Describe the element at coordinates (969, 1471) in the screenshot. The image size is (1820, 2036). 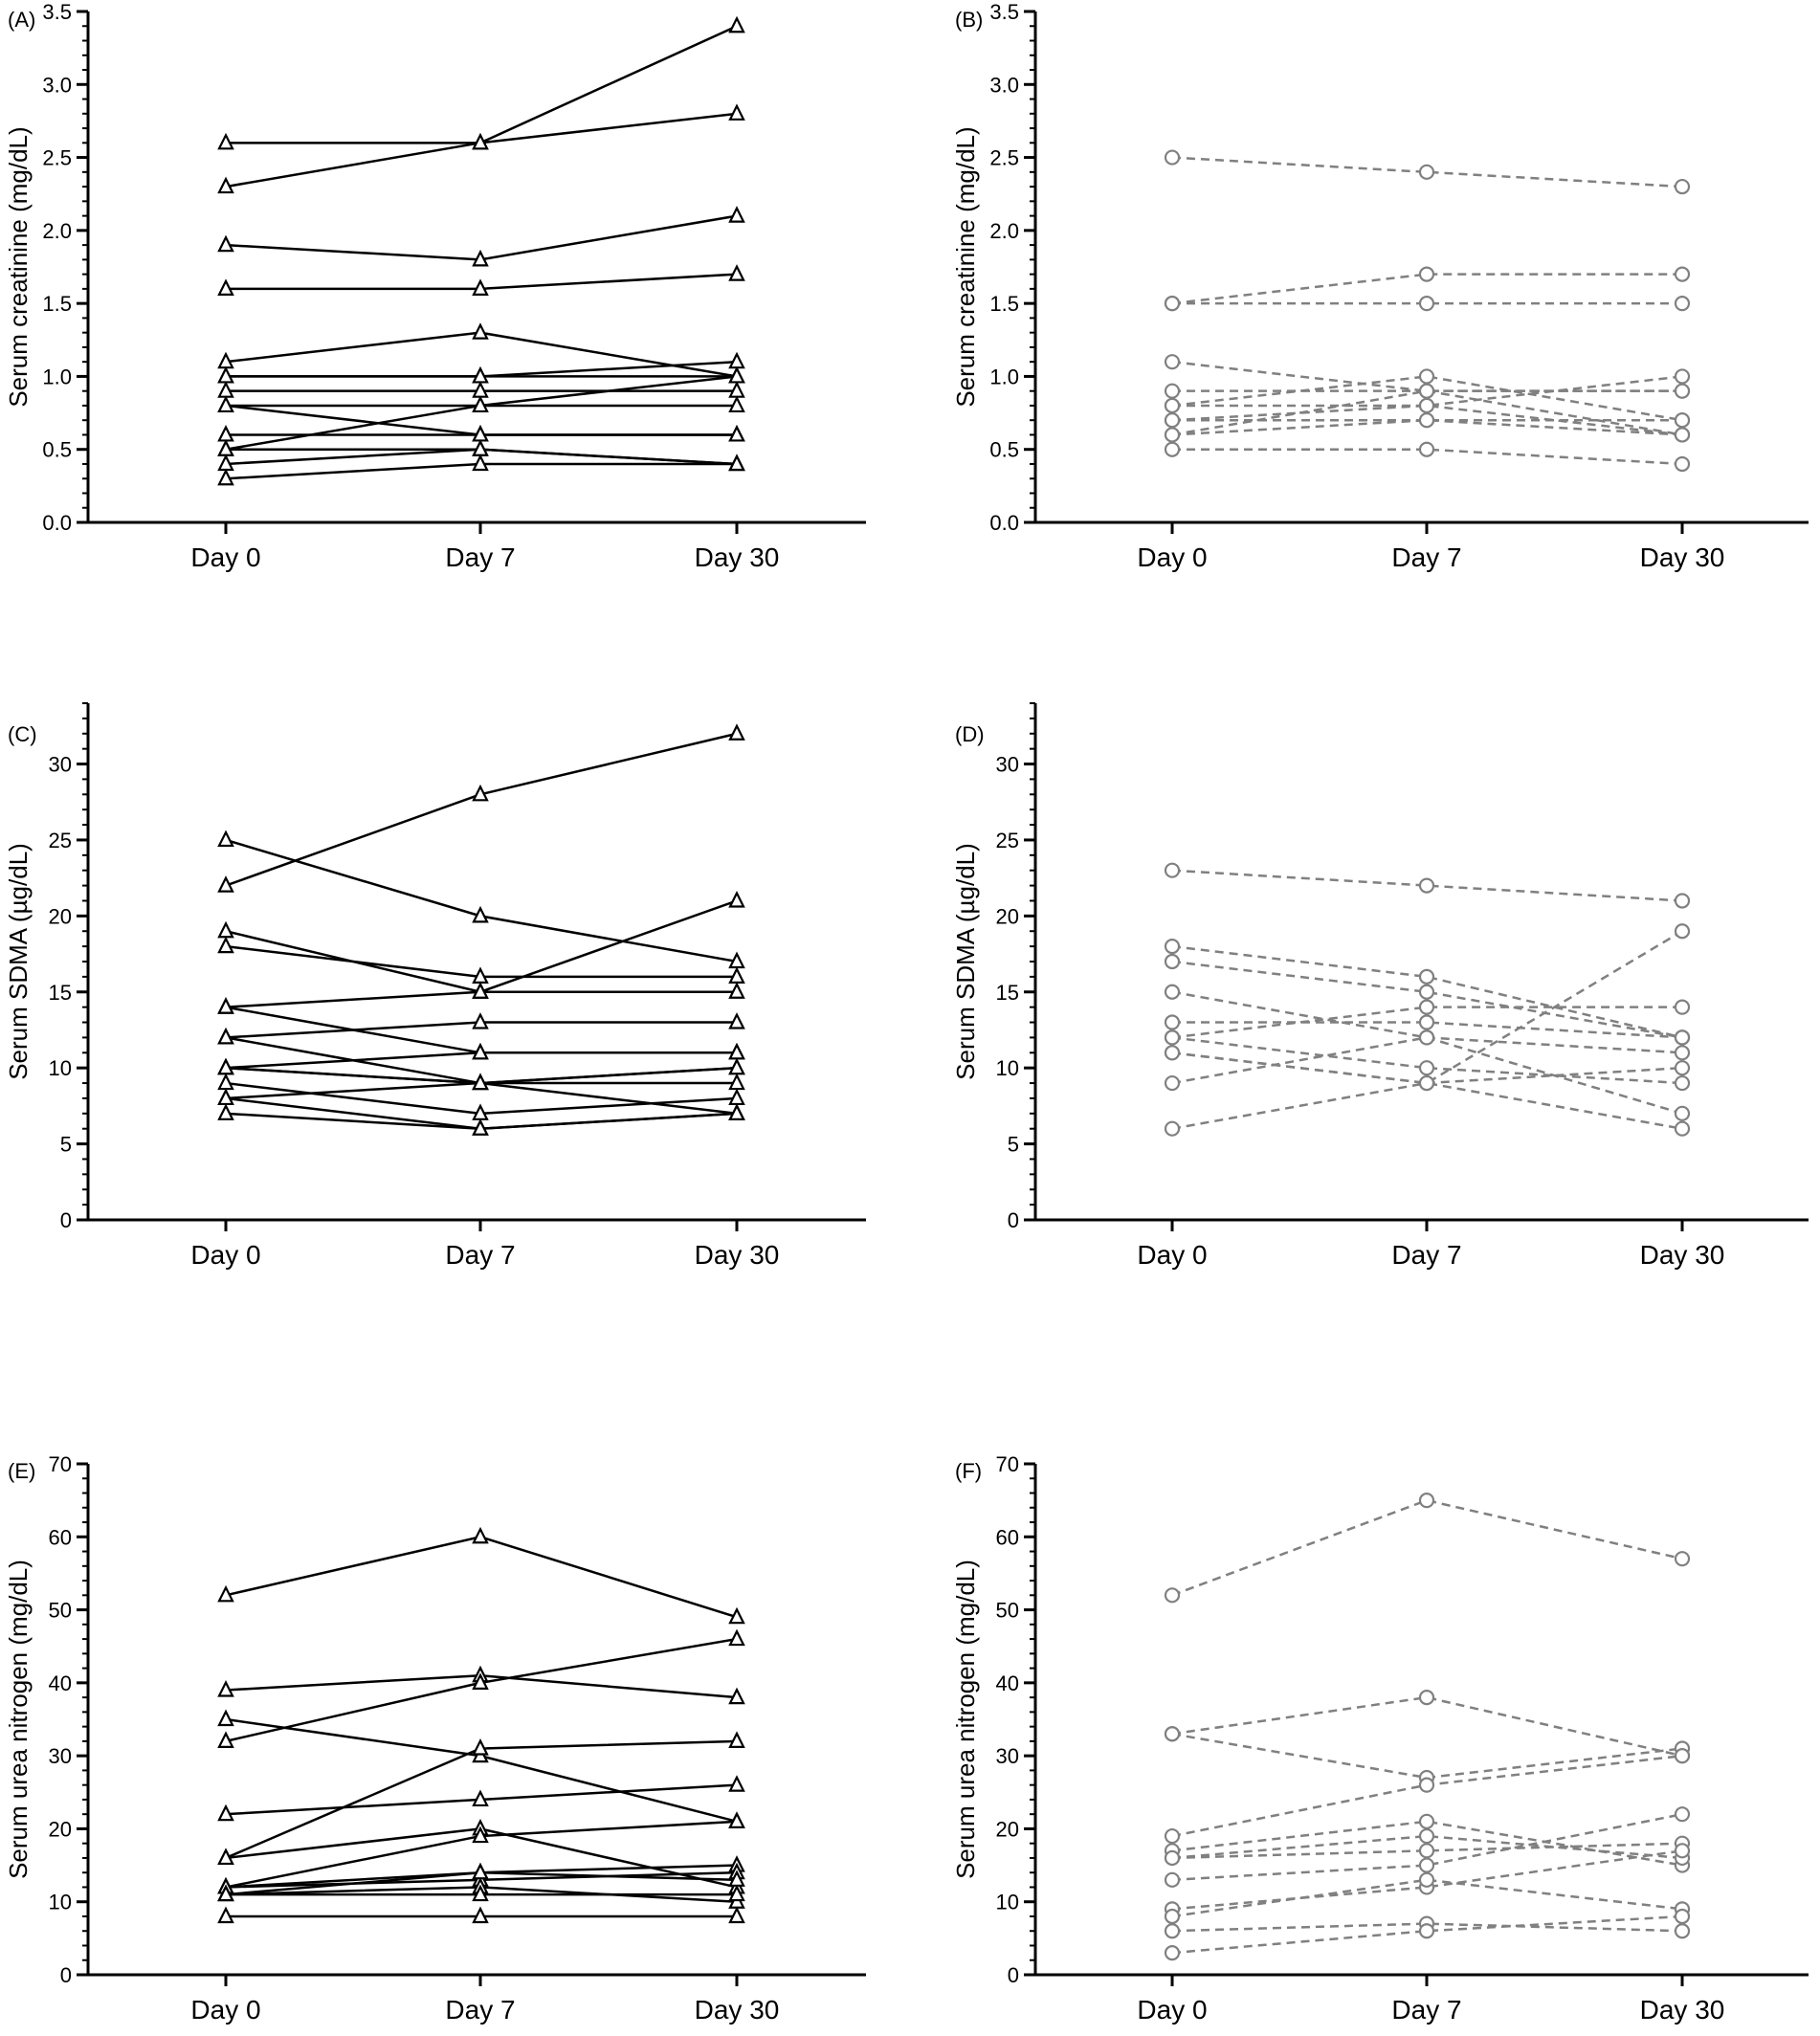
I see `panel-label: (F)` at that location.